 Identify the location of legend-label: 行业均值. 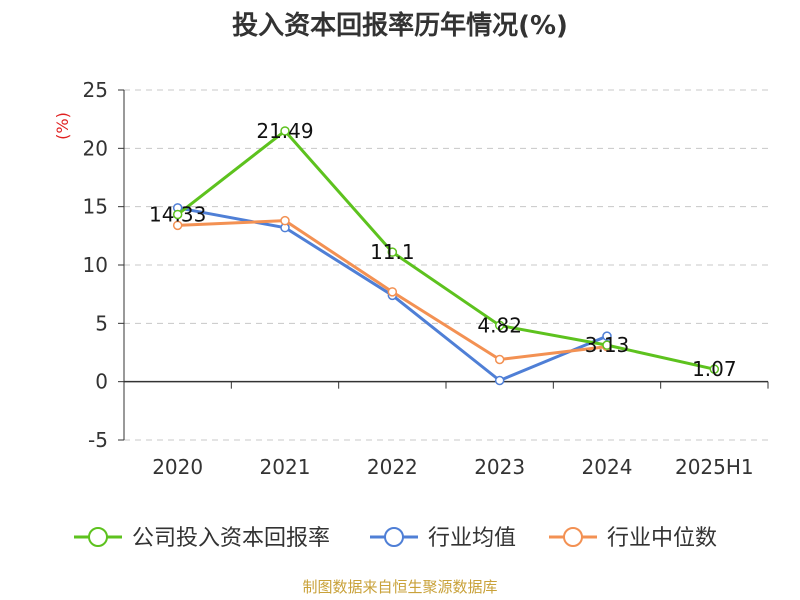
(472, 538).